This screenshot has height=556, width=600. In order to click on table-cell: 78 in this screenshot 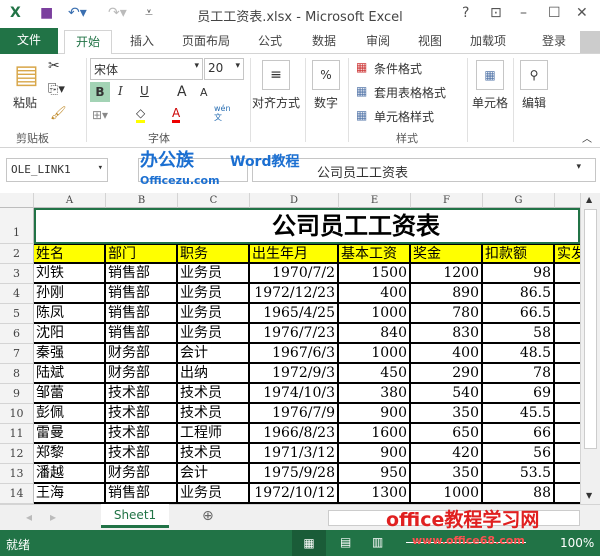, I will do `click(519, 374)`.